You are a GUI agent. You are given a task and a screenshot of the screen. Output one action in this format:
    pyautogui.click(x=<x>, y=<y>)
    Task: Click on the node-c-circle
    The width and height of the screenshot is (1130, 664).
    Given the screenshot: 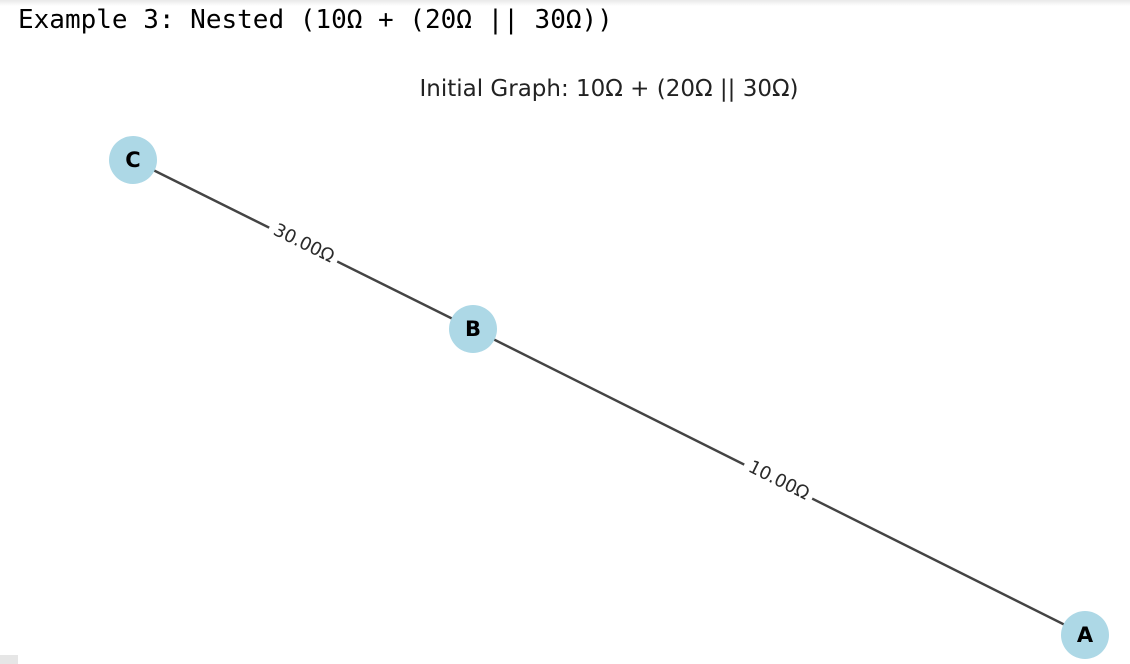 What is the action you would take?
    pyautogui.click(x=133, y=160)
    